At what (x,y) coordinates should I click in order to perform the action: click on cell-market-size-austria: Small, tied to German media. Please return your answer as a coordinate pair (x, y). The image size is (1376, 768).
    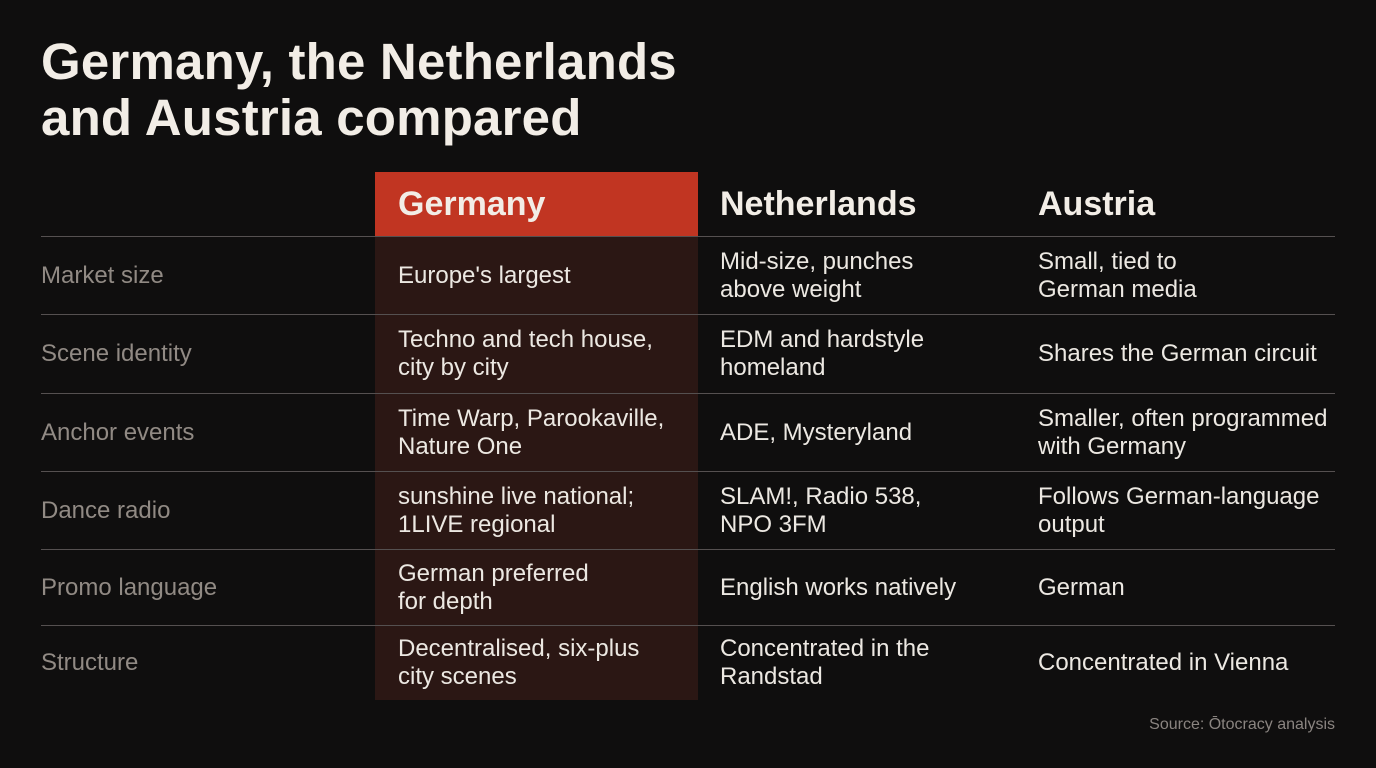
    Looking at the image, I should click on (1117, 275).